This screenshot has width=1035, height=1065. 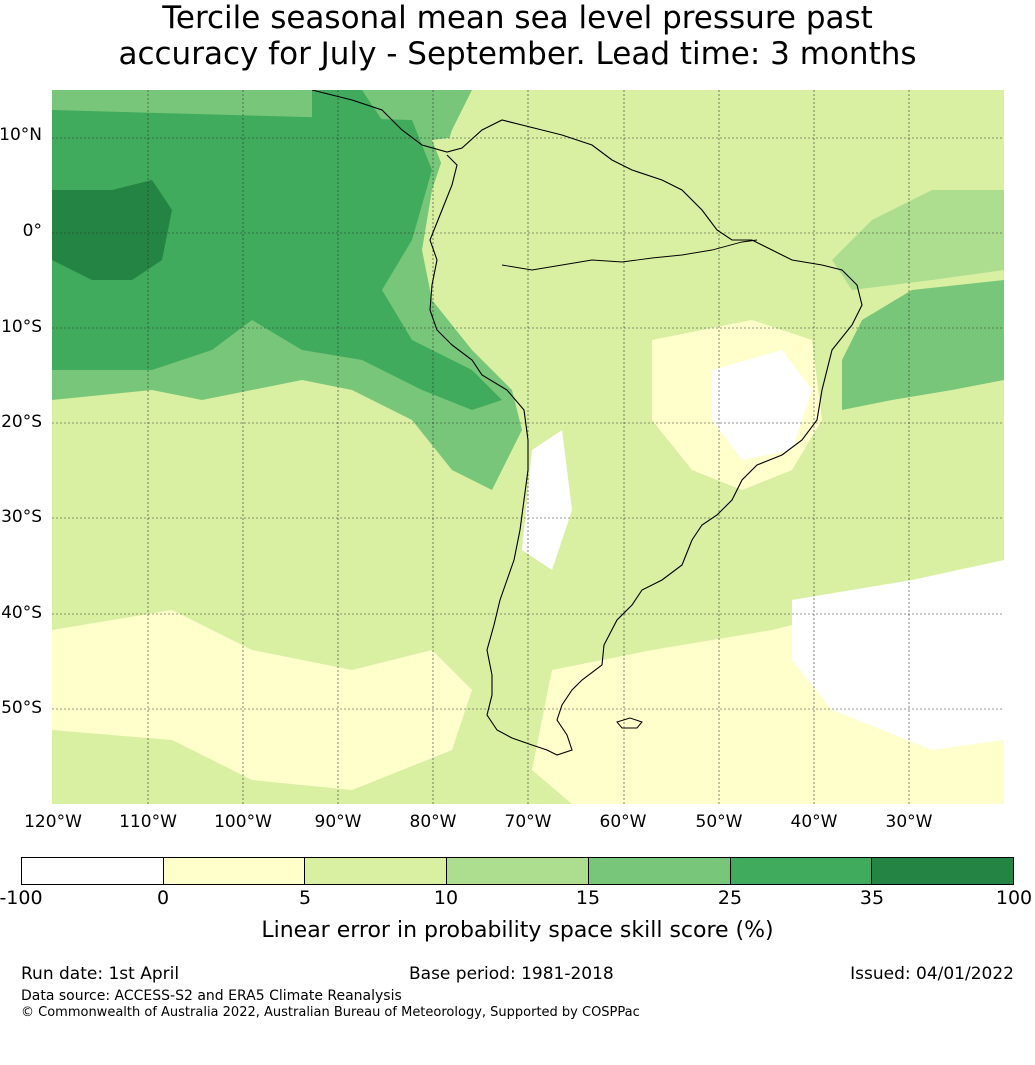 What do you see at coordinates (163, 898) in the screenshot?
I see `colorbar-tick: 0` at bounding box center [163, 898].